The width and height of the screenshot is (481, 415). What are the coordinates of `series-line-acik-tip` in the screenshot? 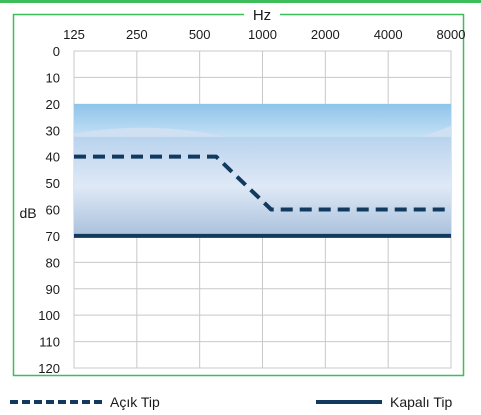 It's located at (262, 183).